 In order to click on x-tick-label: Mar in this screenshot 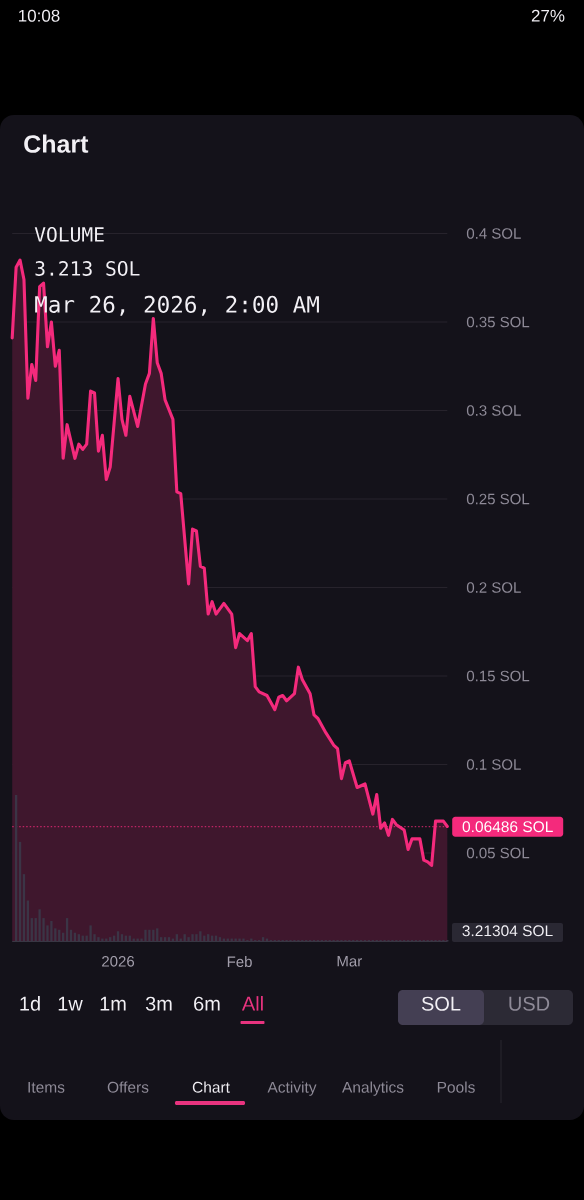, I will do `click(349, 961)`.